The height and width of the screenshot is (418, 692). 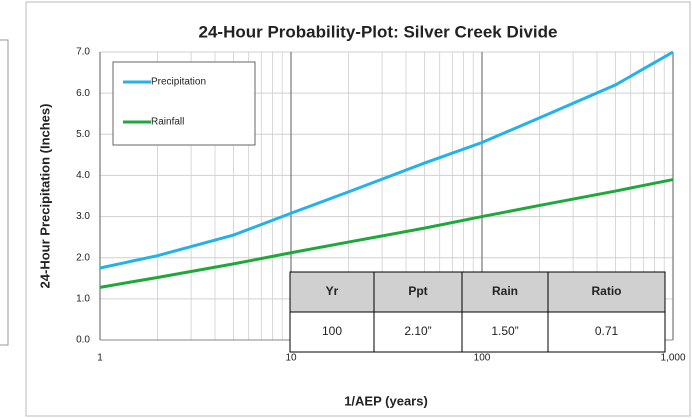 I want to click on y-tick-label: 2.0, so click(x=83, y=257).